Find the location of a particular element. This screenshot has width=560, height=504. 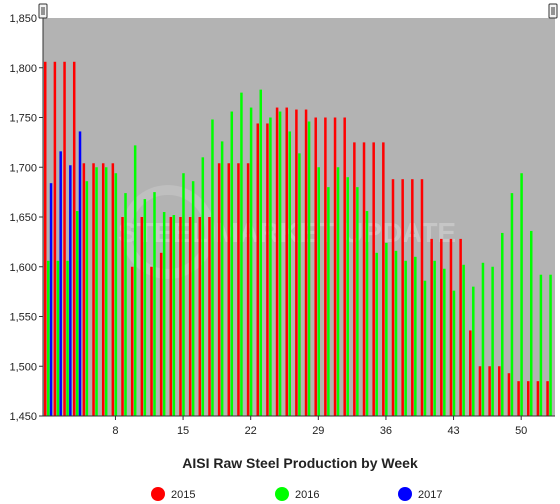

legend-item-2015: 2015 is located at coordinates (173, 494).